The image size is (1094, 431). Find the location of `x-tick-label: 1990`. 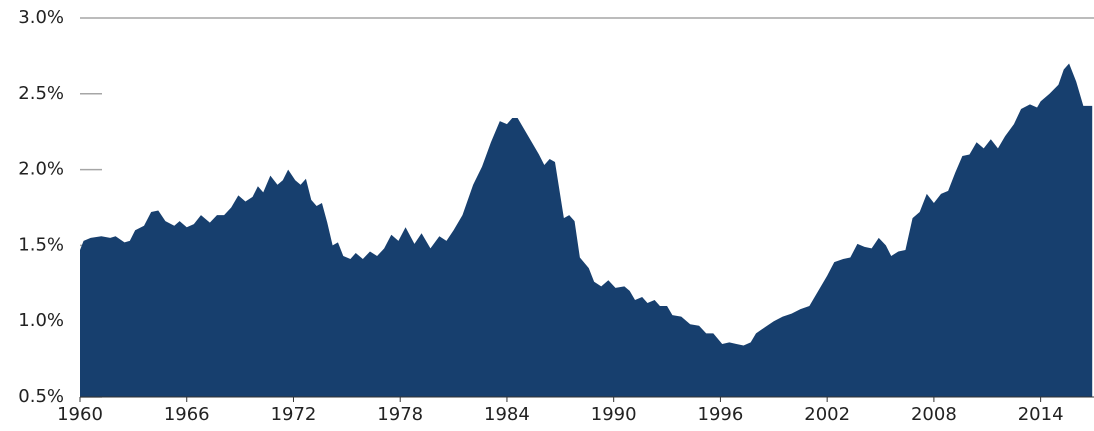

x-tick-label: 1990 is located at coordinates (614, 414).